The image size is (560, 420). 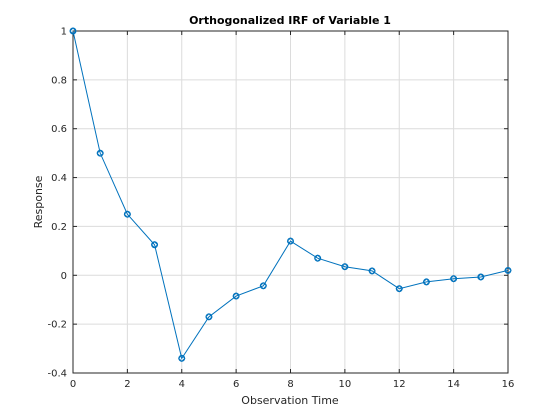 I want to click on y-tick-label: 1, so click(x=64, y=32).